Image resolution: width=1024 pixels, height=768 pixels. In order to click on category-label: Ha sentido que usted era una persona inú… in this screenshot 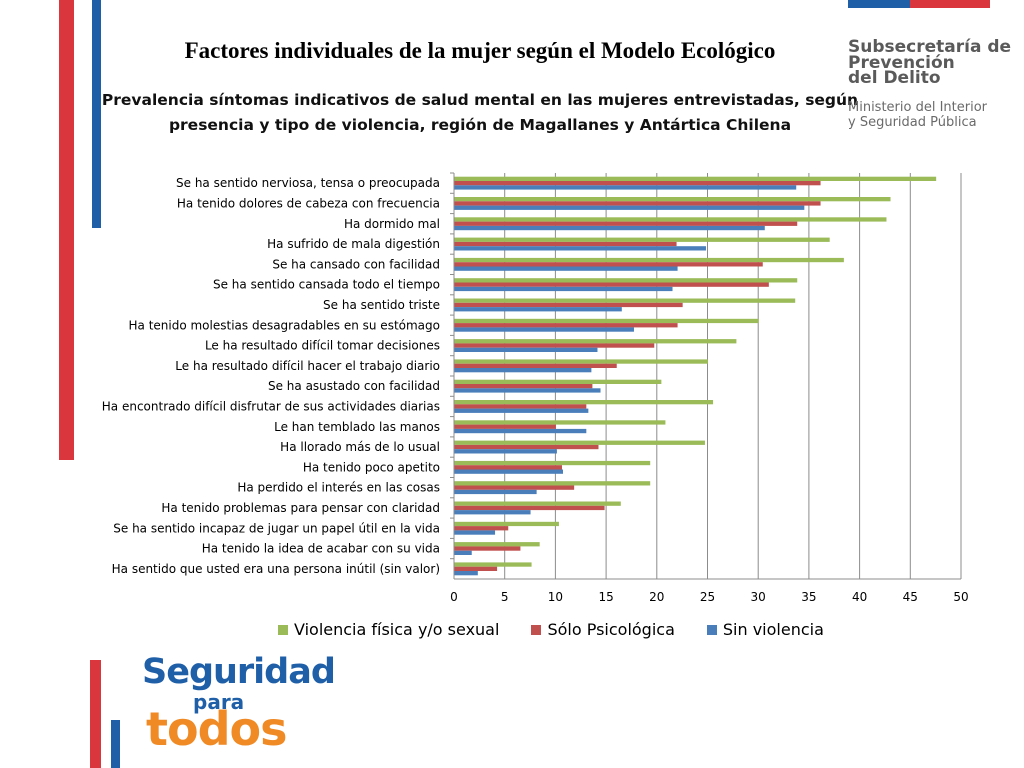, I will do `click(276, 569)`.